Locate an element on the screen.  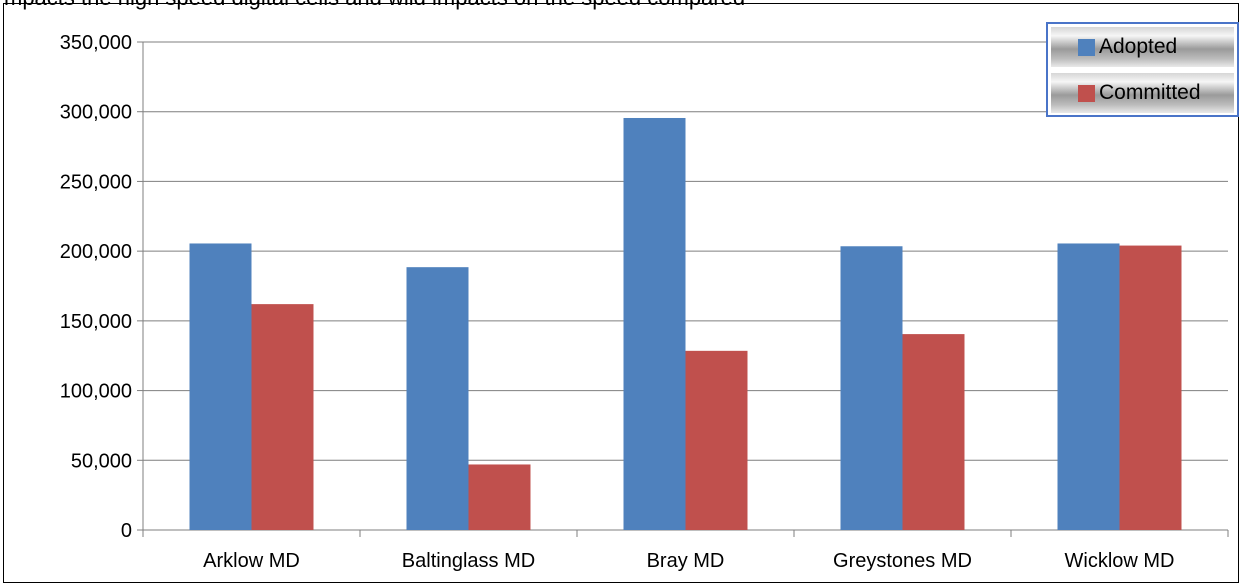
bar-committed-arklow-md is located at coordinates (282, 417).